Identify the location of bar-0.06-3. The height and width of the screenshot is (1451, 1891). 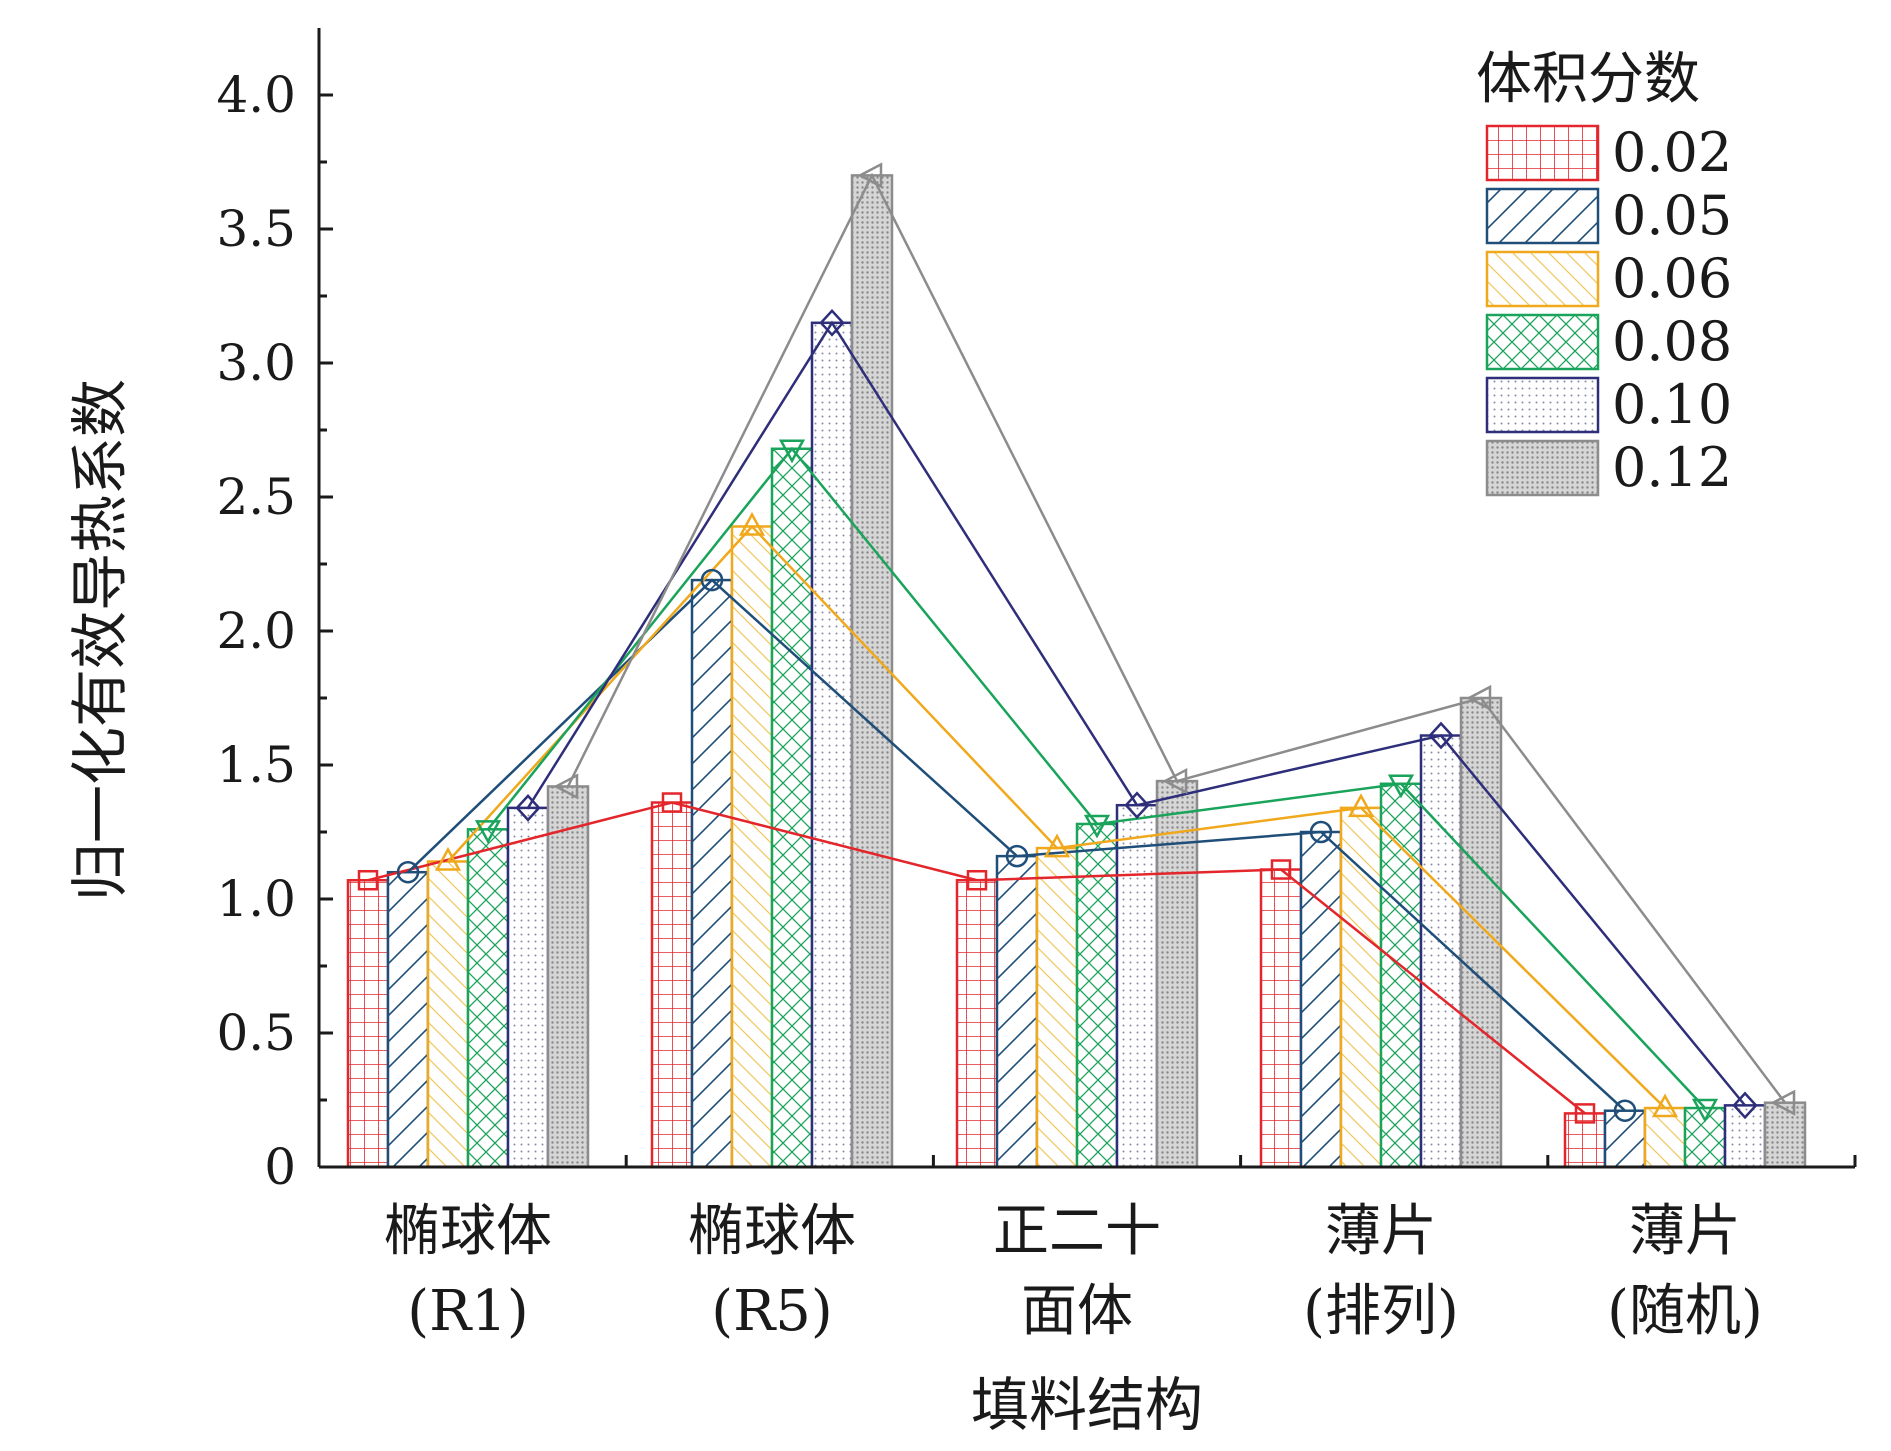
(1361, 987).